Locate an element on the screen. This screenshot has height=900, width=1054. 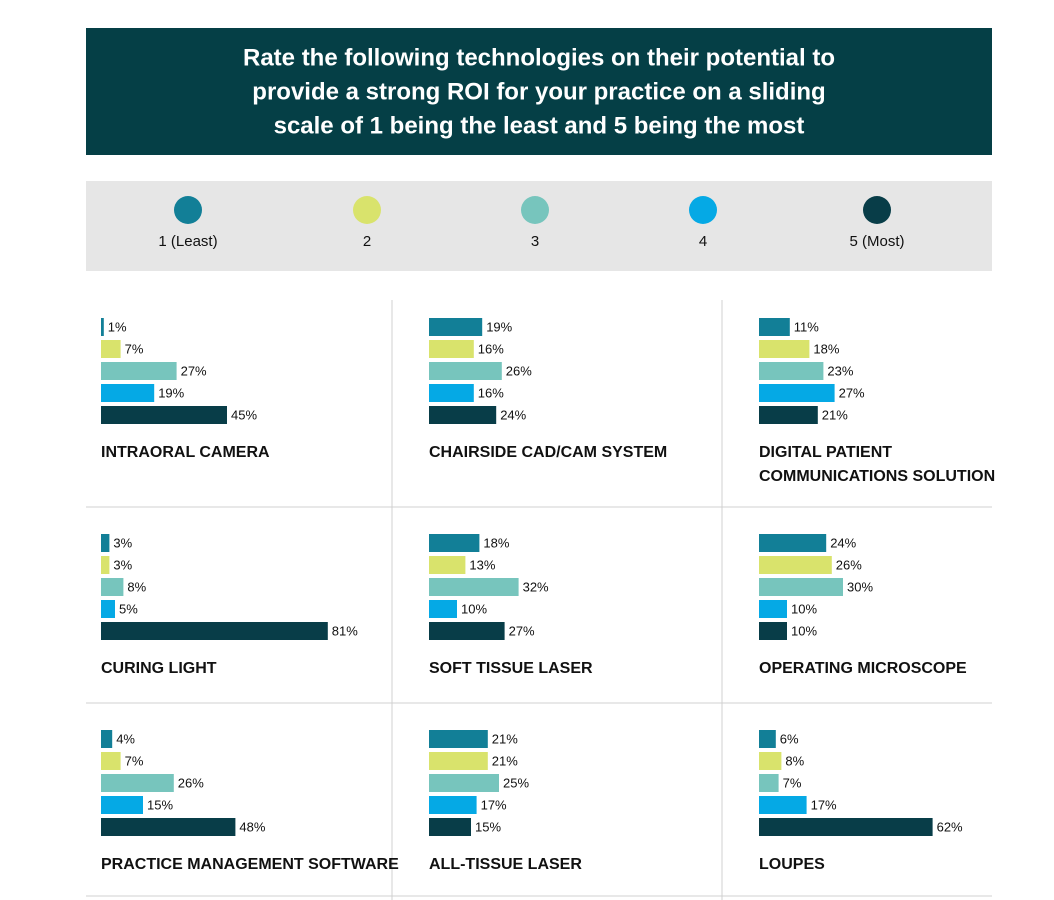
value-label: 81% is located at coordinates (345, 630).